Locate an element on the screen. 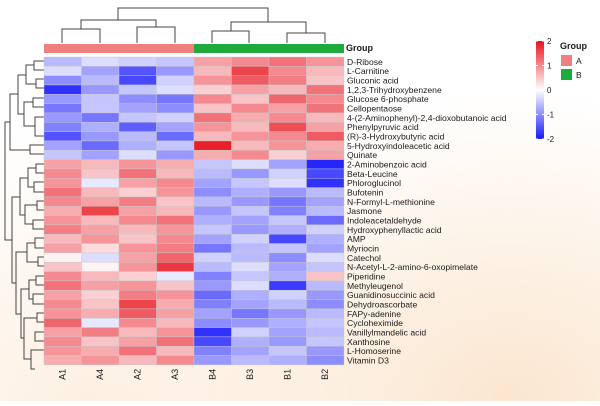 The image size is (600, 406). group-legend-title: Group is located at coordinates (573, 46).